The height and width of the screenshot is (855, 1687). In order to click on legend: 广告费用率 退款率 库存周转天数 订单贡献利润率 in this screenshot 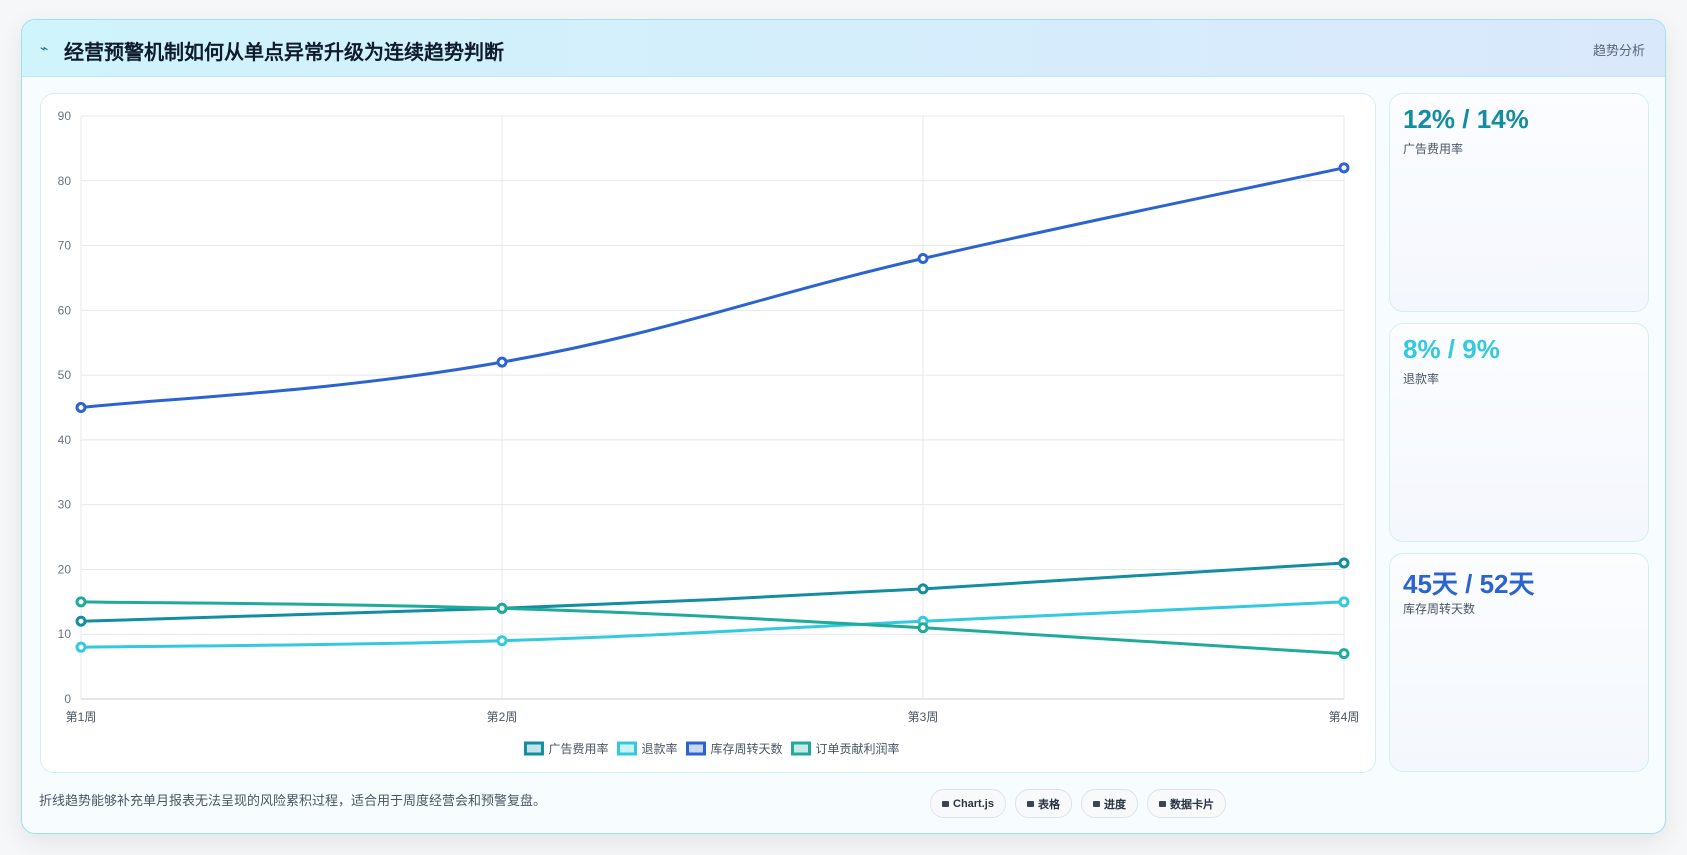, I will do `click(711, 748)`.